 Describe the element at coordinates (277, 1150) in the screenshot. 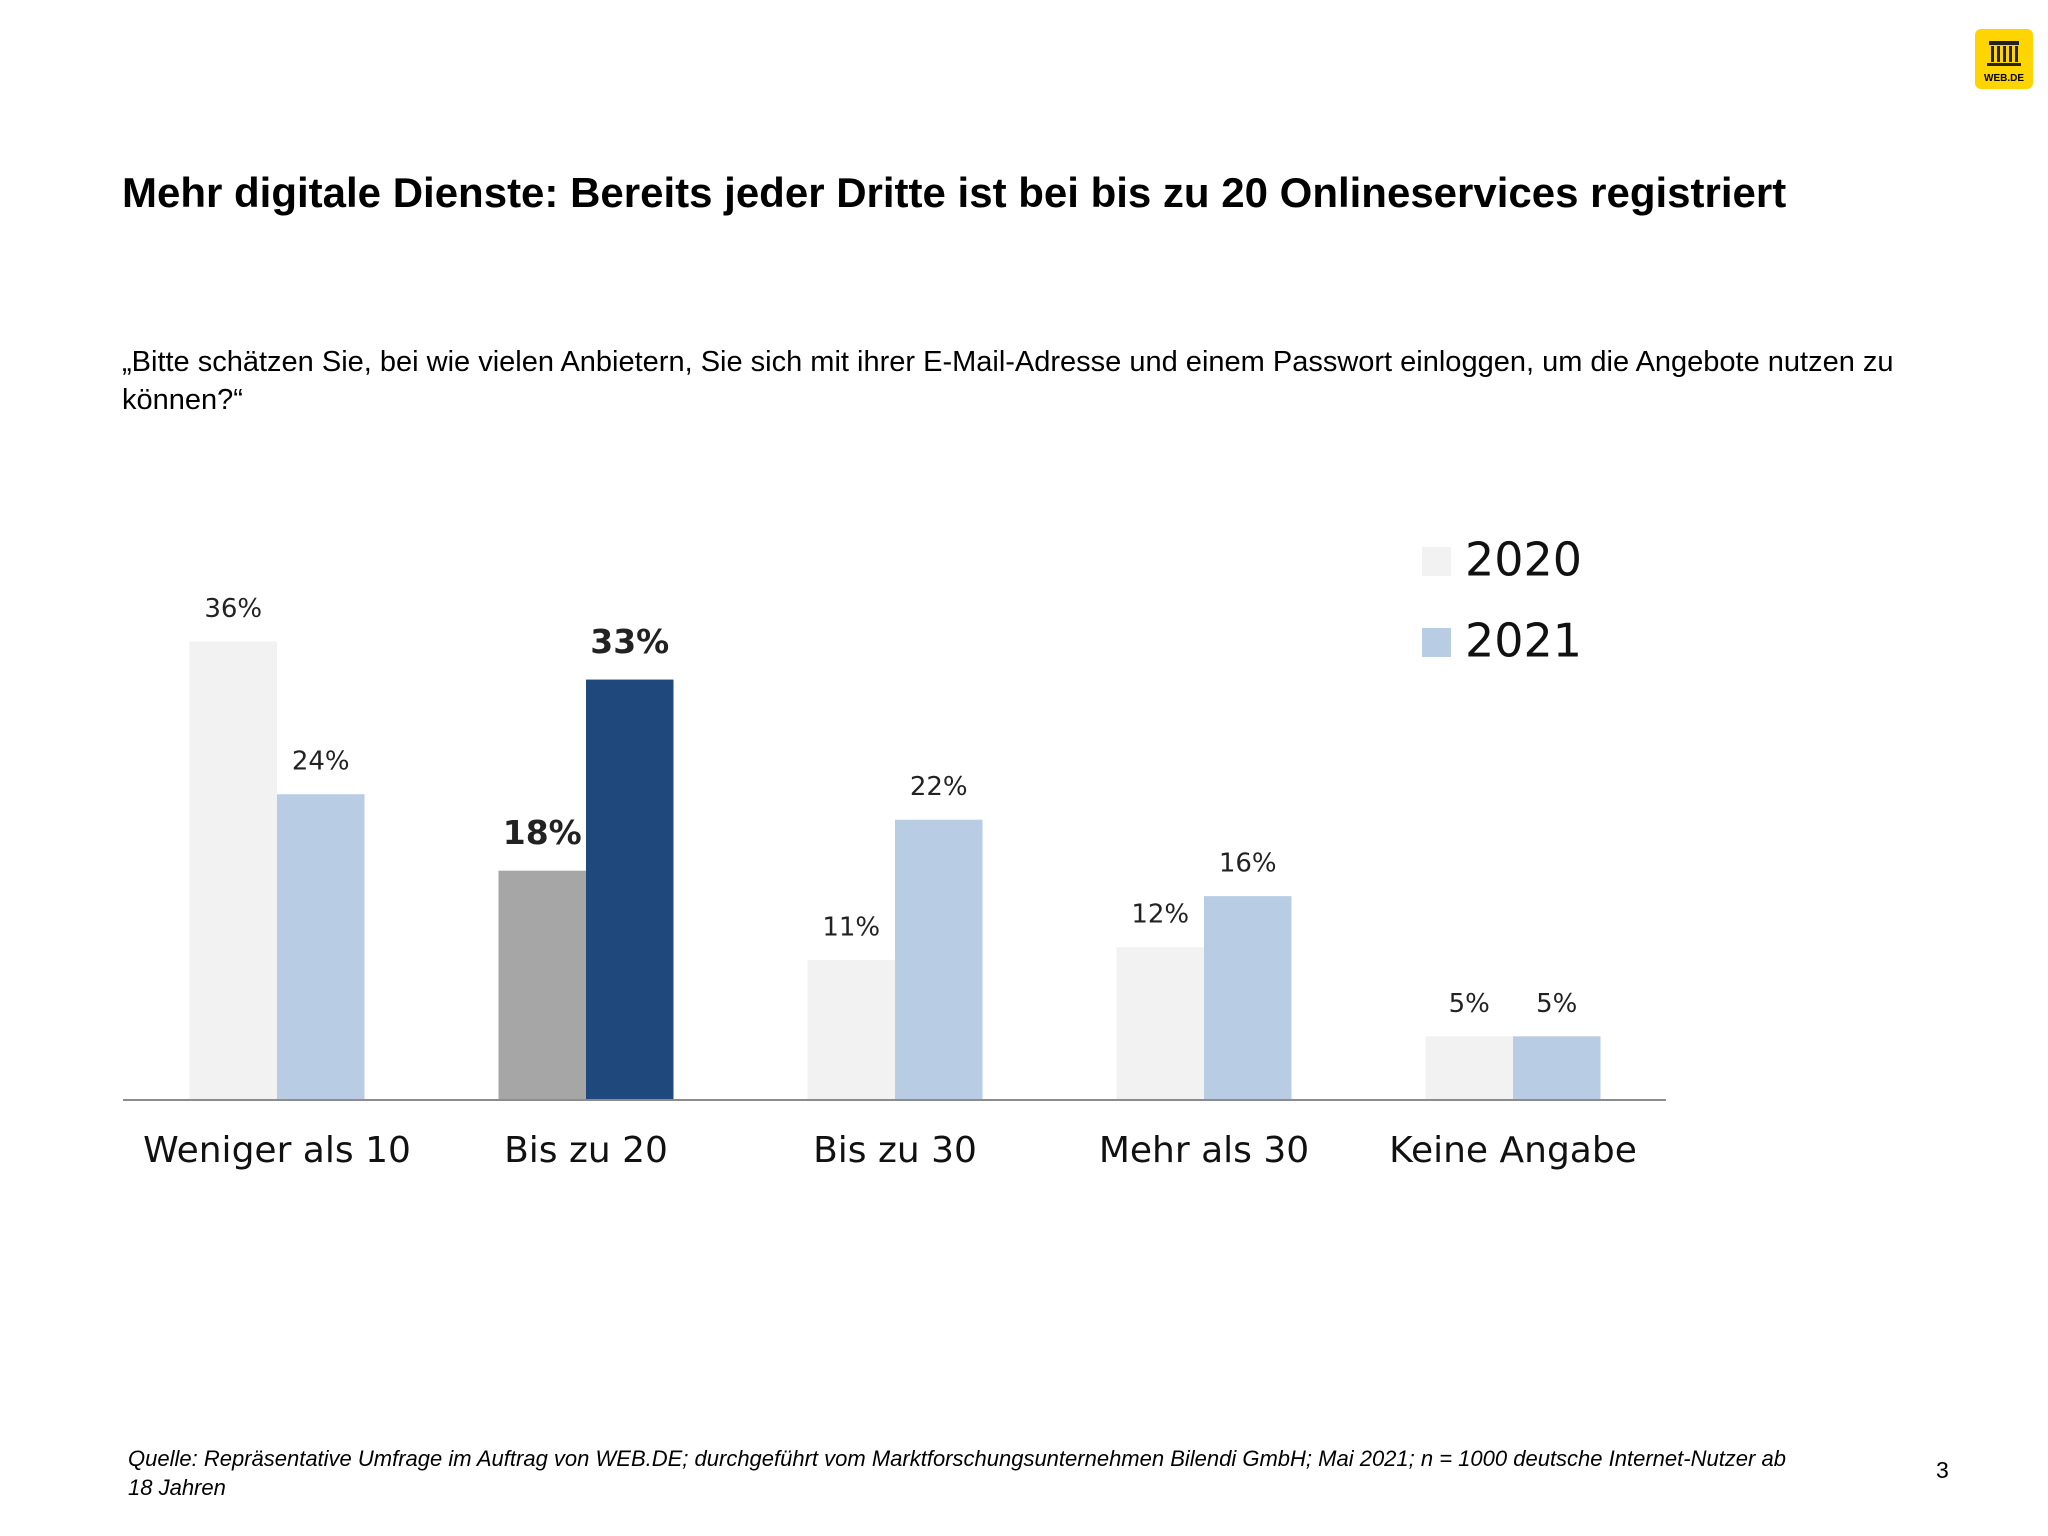

I see `x-tick-label: Weniger als 10` at that location.